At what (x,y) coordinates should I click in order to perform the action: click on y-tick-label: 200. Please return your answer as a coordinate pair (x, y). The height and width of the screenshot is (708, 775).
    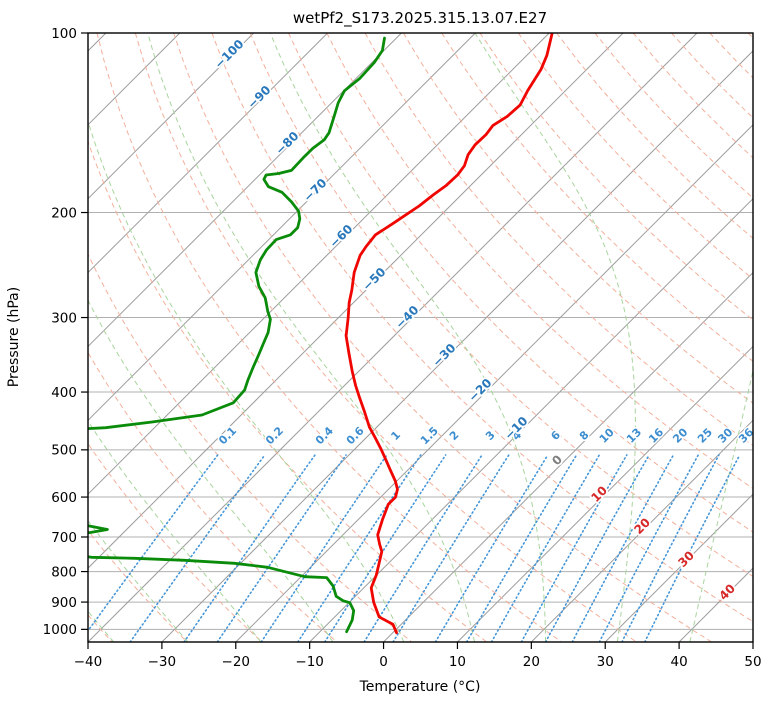
    Looking at the image, I should click on (64, 213).